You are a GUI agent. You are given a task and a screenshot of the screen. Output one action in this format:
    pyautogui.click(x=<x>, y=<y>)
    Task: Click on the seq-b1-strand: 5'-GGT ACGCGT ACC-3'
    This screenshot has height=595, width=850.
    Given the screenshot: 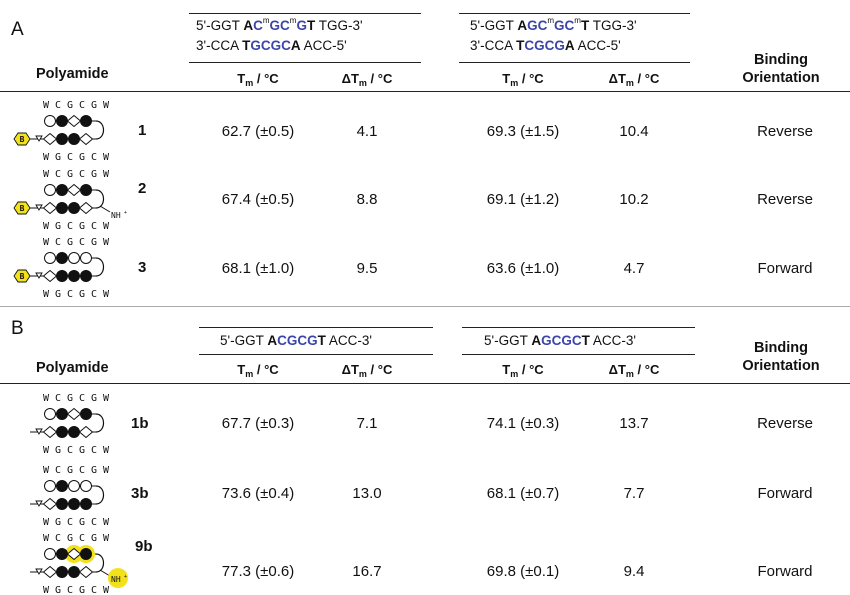 What is the action you would take?
    pyautogui.click(x=296, y=341)
    